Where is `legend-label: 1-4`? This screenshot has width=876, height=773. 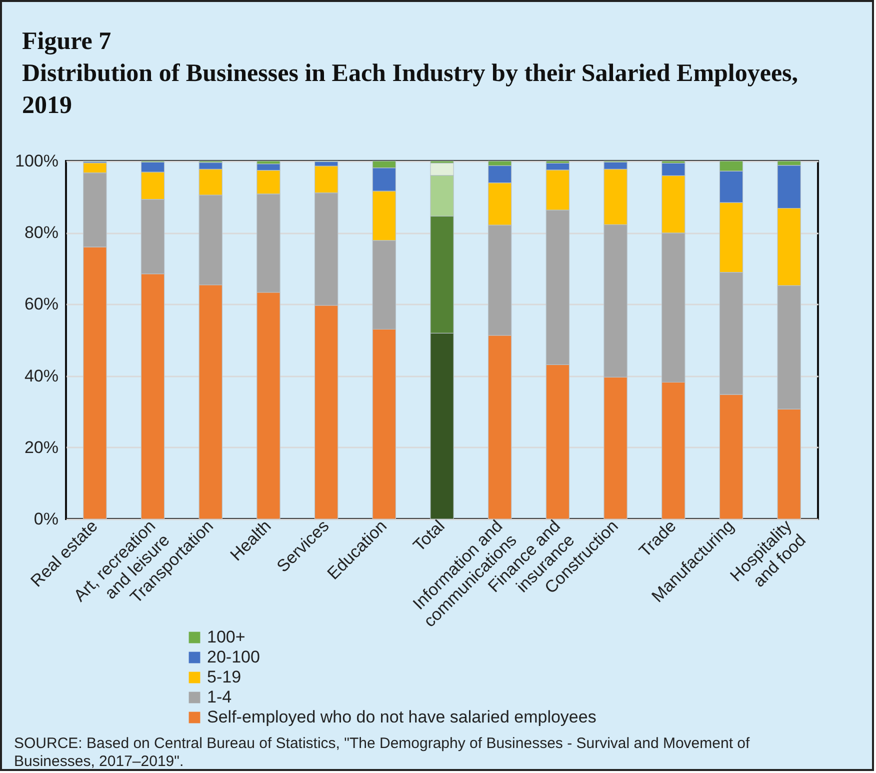 legend-label: 1-4 is located at coordinates (219, 697).